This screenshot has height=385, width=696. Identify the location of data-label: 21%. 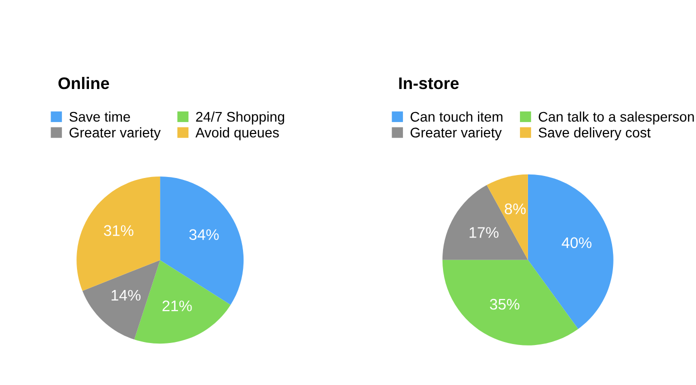
(177, 306).